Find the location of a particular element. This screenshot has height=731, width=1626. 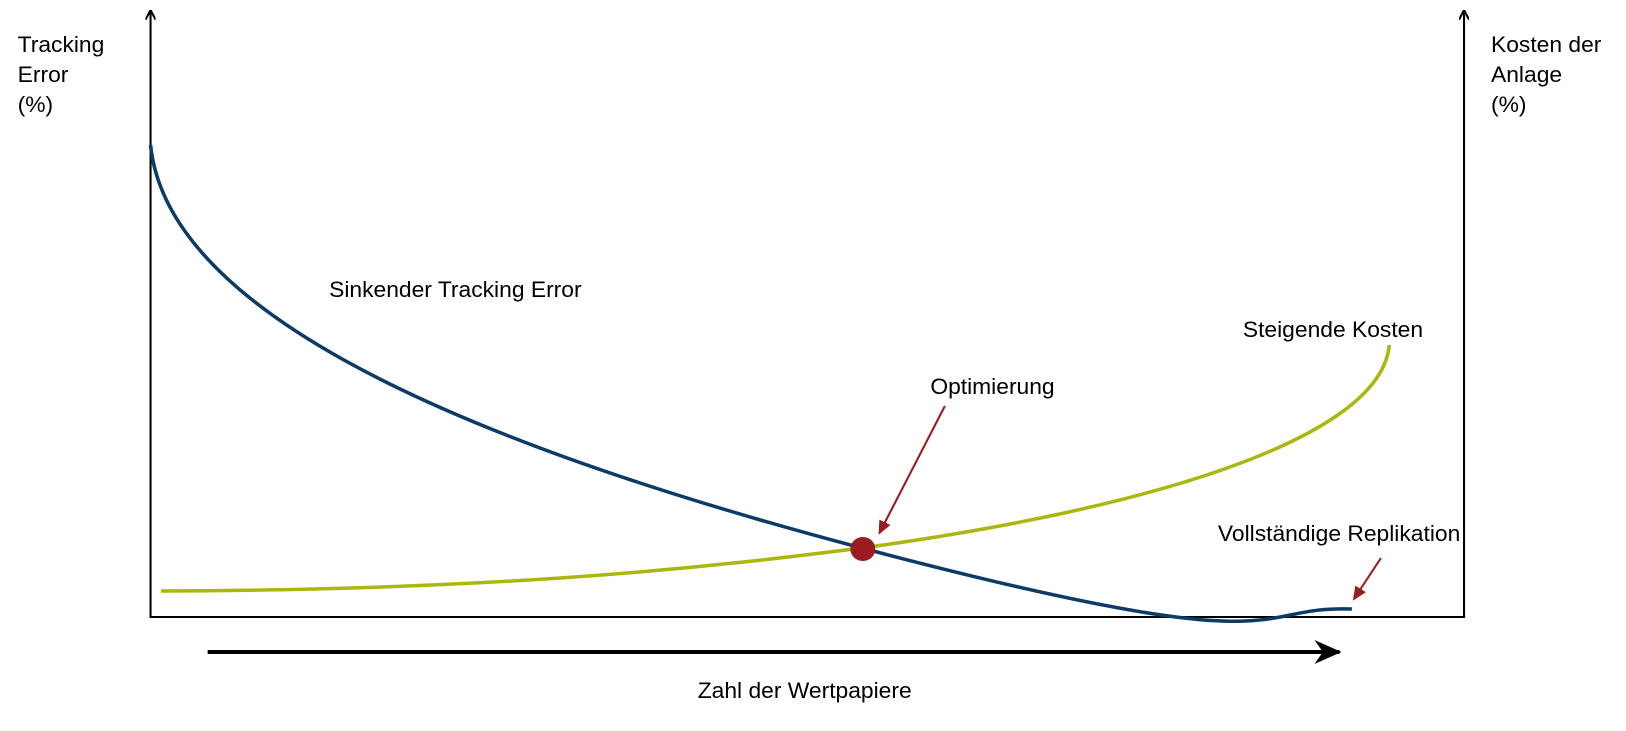

optimum-point is located at coordinates (863, 549).